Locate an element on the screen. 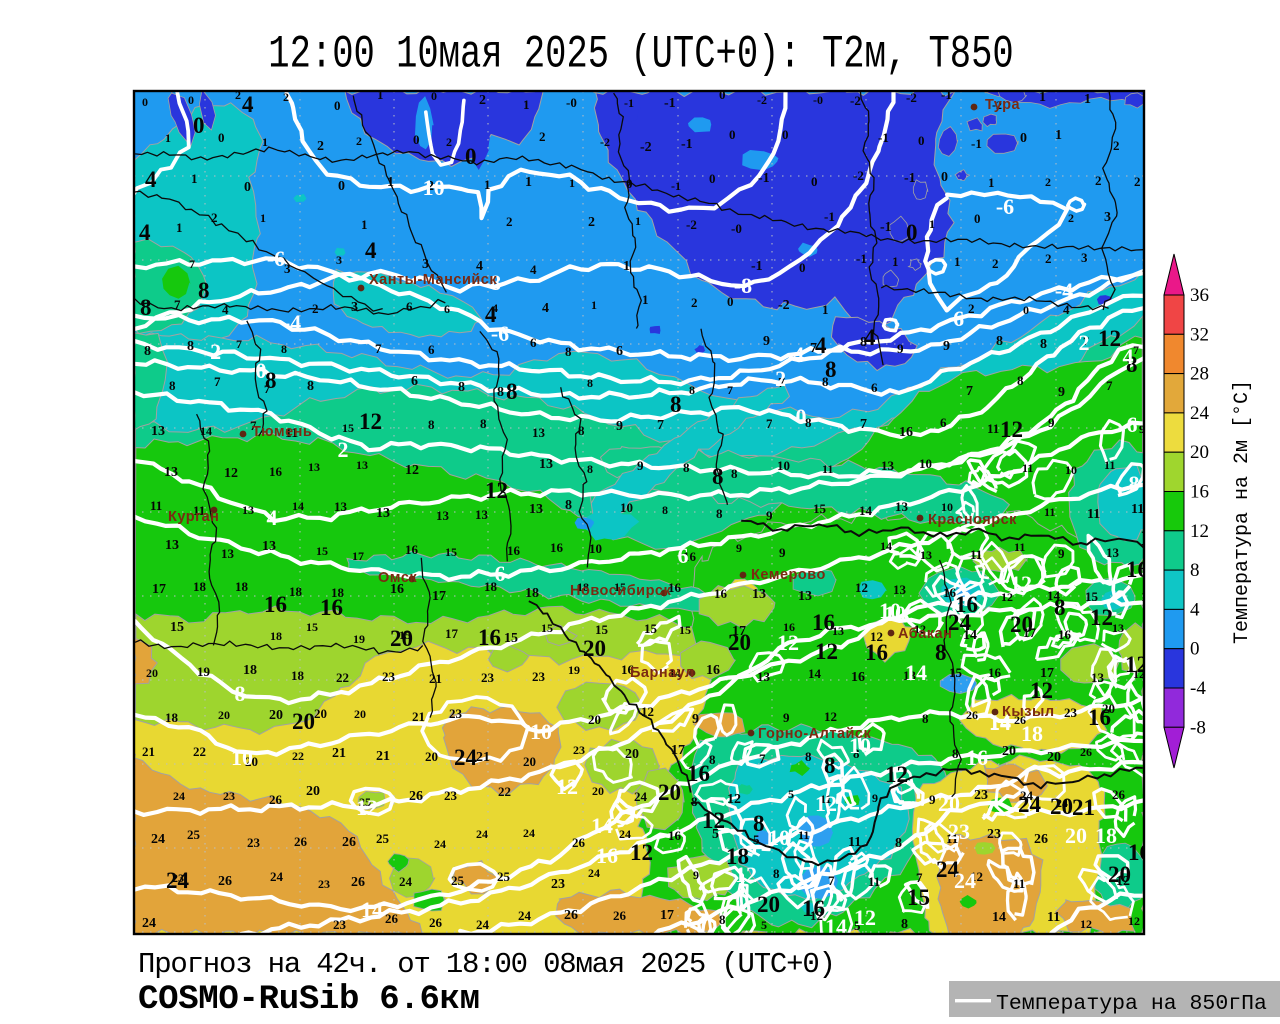 The width and height of the screenshot is (1280, 1024). svg-text: 3 is located at coordinates (287, 268).